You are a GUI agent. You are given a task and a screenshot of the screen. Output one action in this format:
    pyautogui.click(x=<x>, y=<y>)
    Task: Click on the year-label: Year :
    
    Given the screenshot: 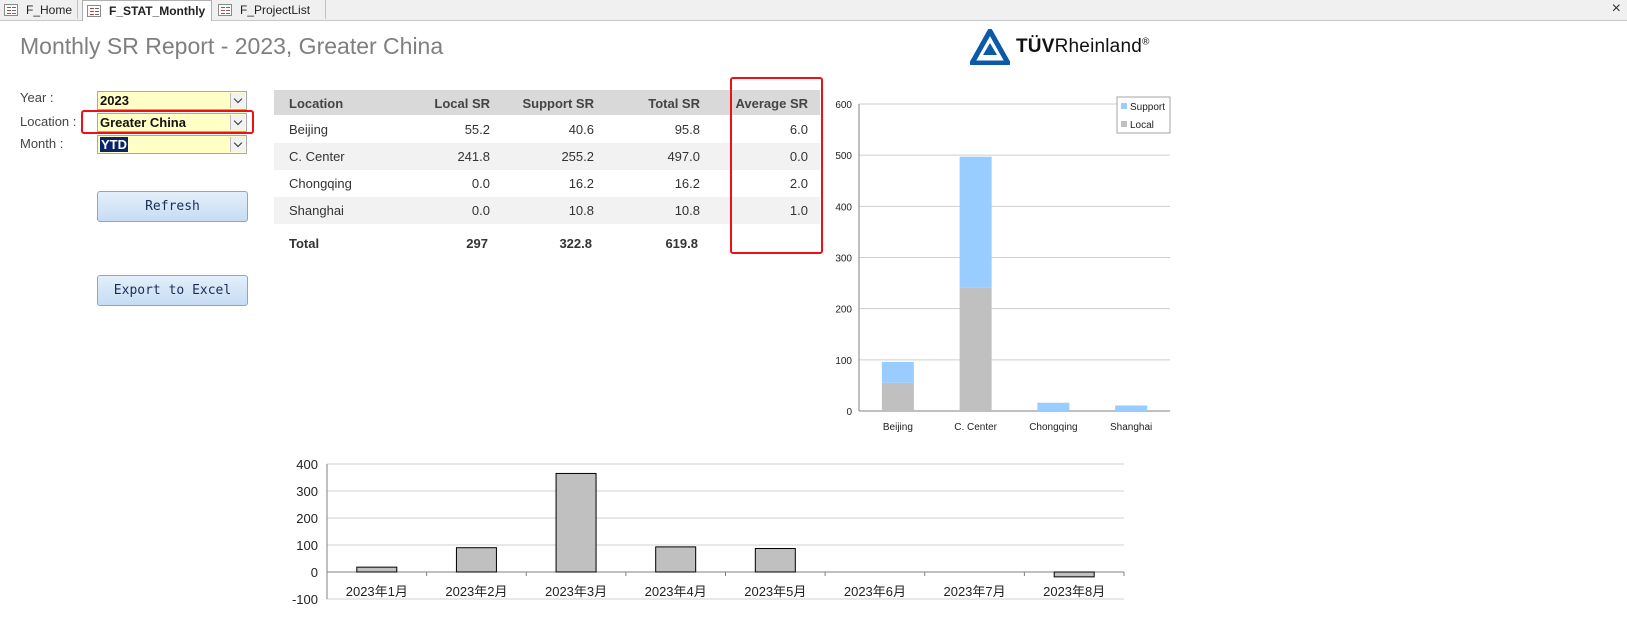 What is the action you would take?
    pyautogui.click(x=37, y=97)
    